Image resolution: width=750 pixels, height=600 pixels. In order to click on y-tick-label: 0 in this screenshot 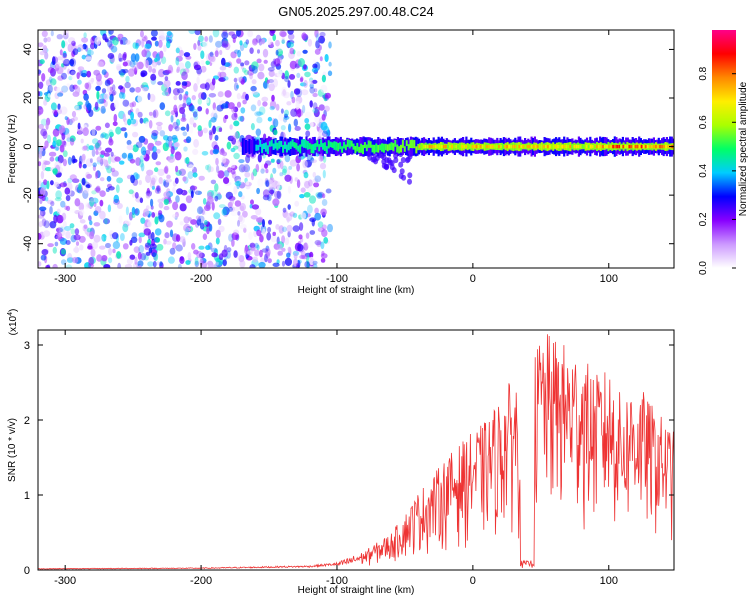, I will do `click(27, 571)`.